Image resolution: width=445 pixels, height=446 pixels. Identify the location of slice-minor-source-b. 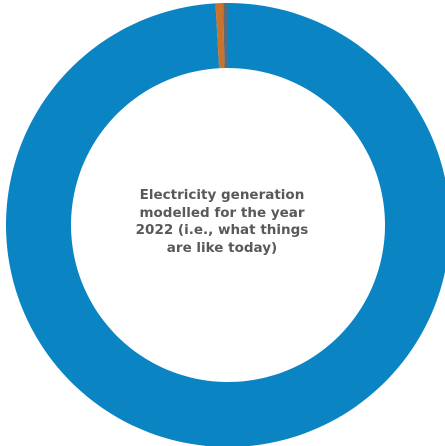
(225, 36).